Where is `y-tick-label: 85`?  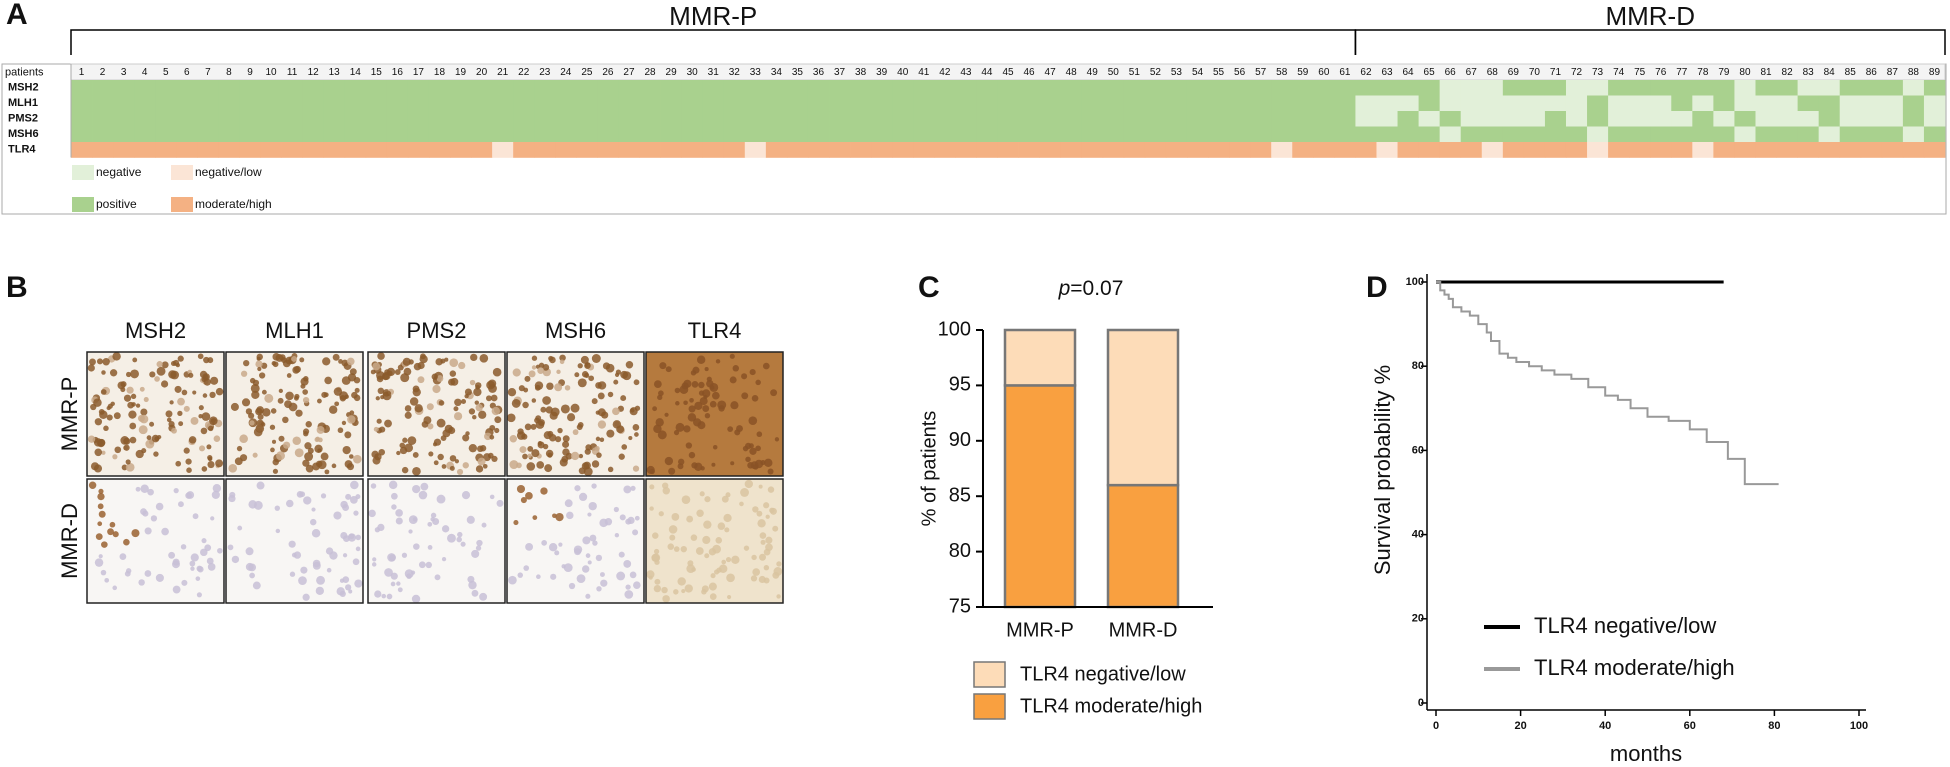
y-tick-label: 85 is located at coordinates (960, 495).